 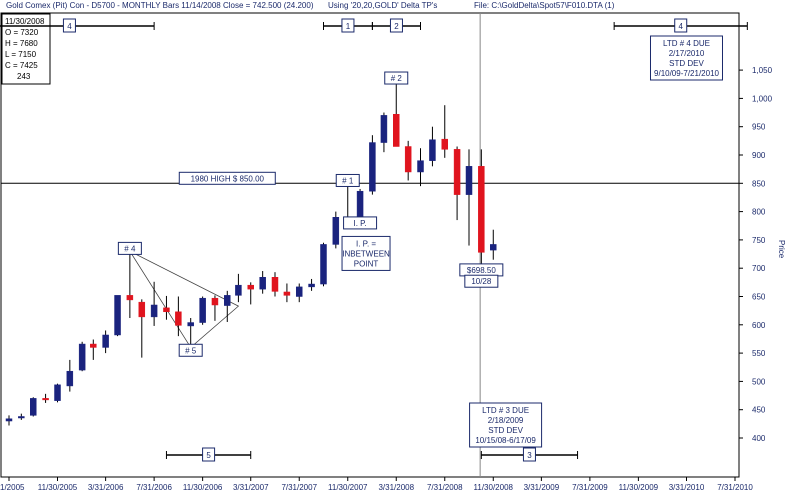 What do you see at coordinates (506, 425) in the screenshot?
I see `ltd-box-frame` at bounding box center [506, 425].